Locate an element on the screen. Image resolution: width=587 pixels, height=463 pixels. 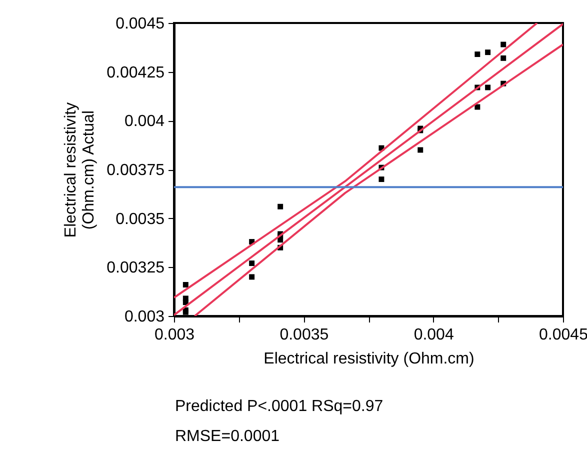
x-tick-label: 0.0035 is located at coordinates (304, 335).